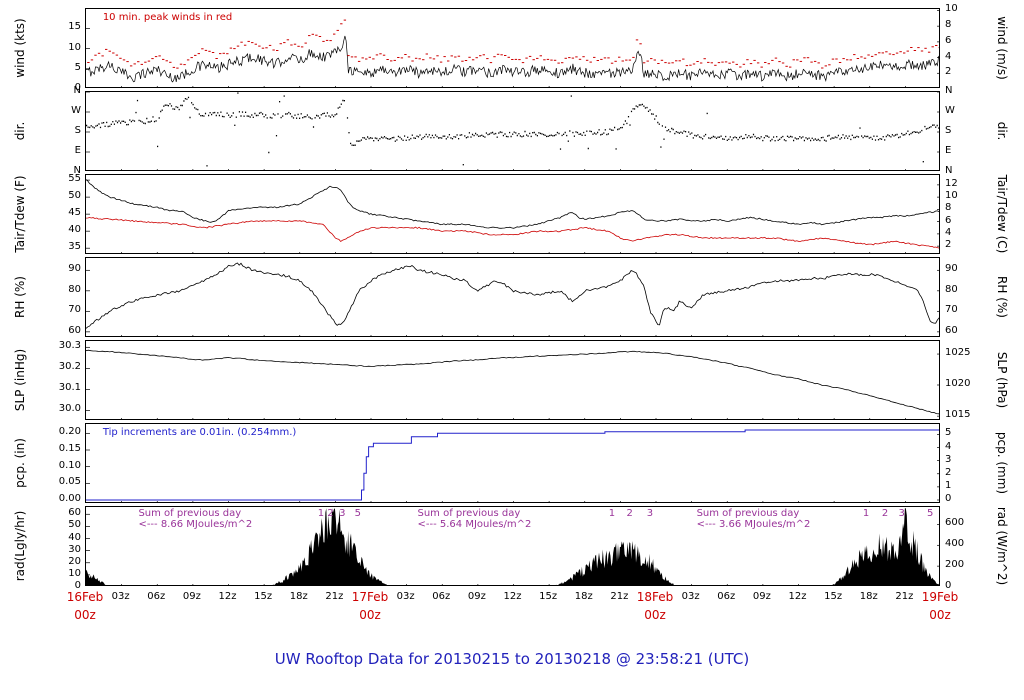 This screenshot has width=1024, height=700. What do you see at coordinates (77, 170) in the screenshot?
I see `y-tick-label-left: N` at bounding box center [77, 170].